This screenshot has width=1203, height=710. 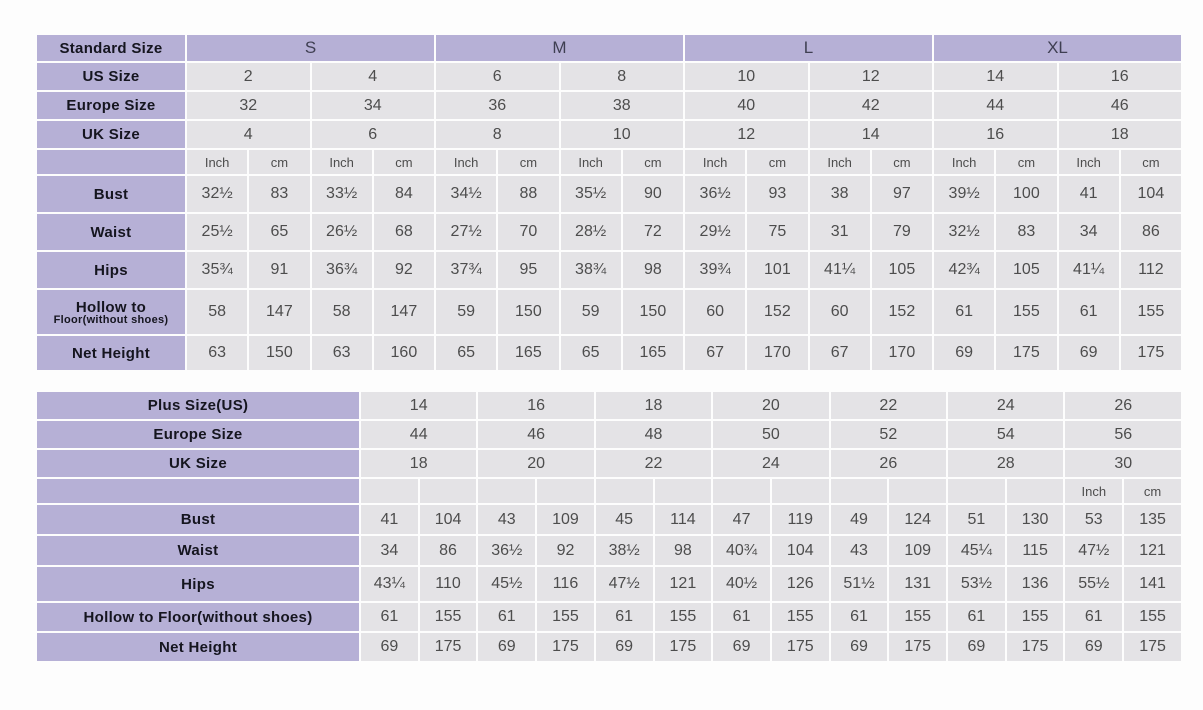 What do you see at coordinates (777, 194) in the screenshot?
I see `value-cell: 93` at bounding box center [777, 194].